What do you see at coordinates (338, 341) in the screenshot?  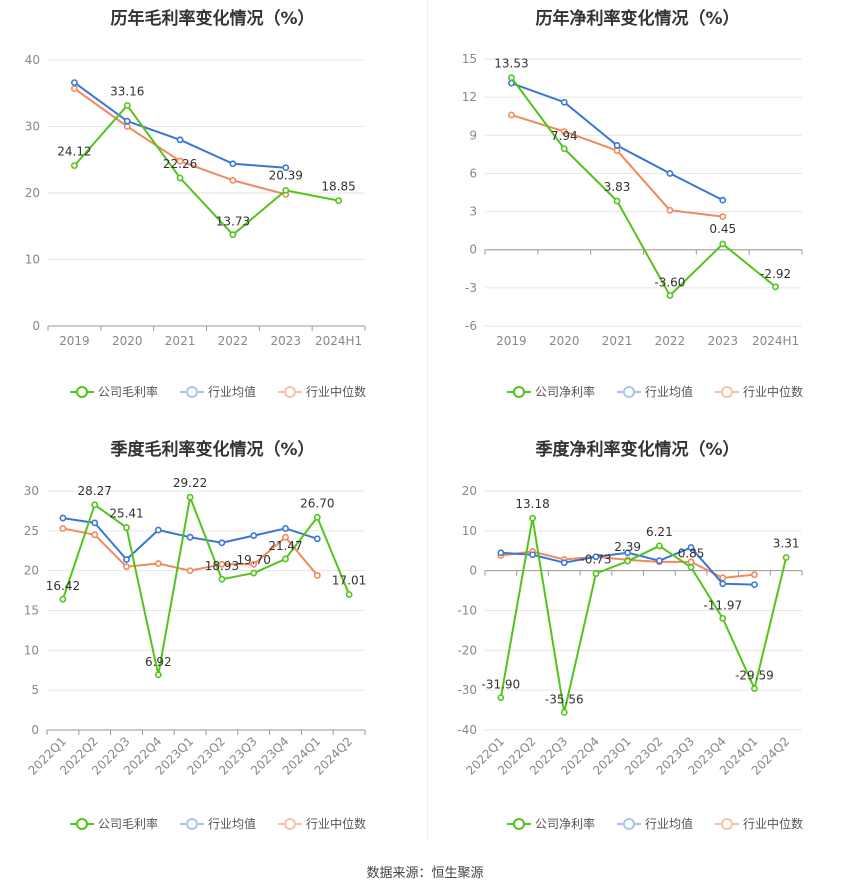 I see `x-tick-label: 2024H1` at bounding box center [338, 341].